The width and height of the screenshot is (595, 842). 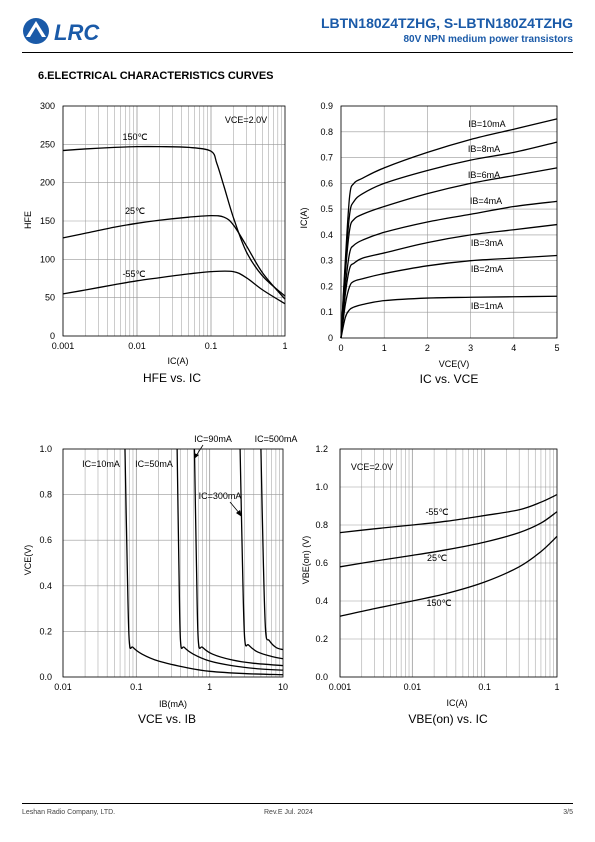 I want to click on chart-1-ytick-label: 0.4, so click(x=326, y=235).